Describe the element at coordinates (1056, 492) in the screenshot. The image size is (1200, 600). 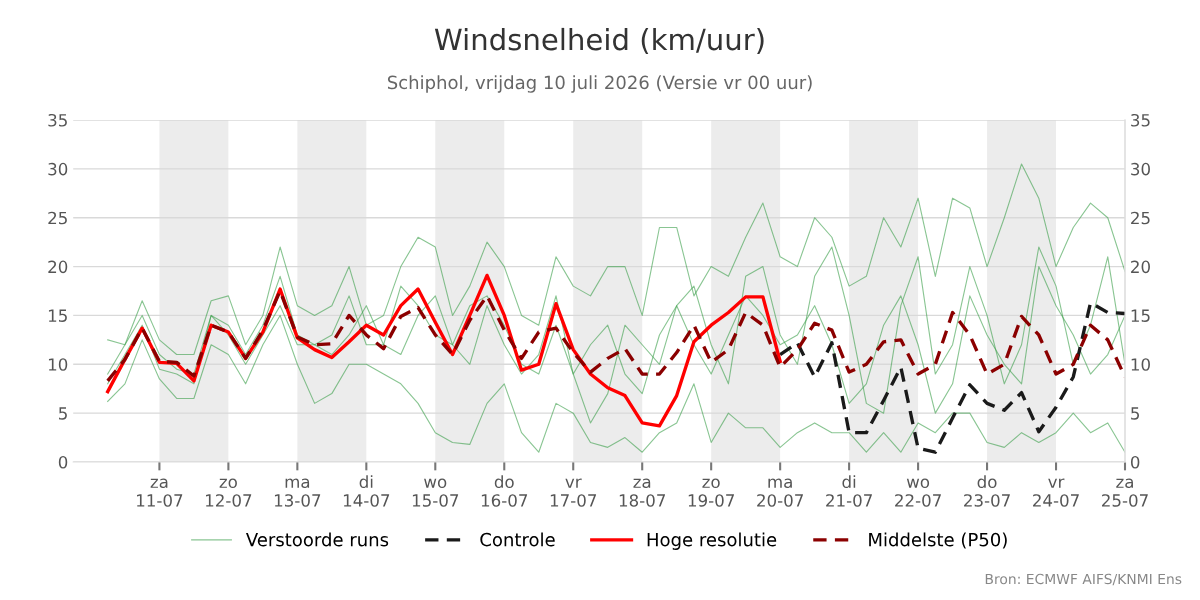
I see `x-tick-label: vr 24-07` at that location.